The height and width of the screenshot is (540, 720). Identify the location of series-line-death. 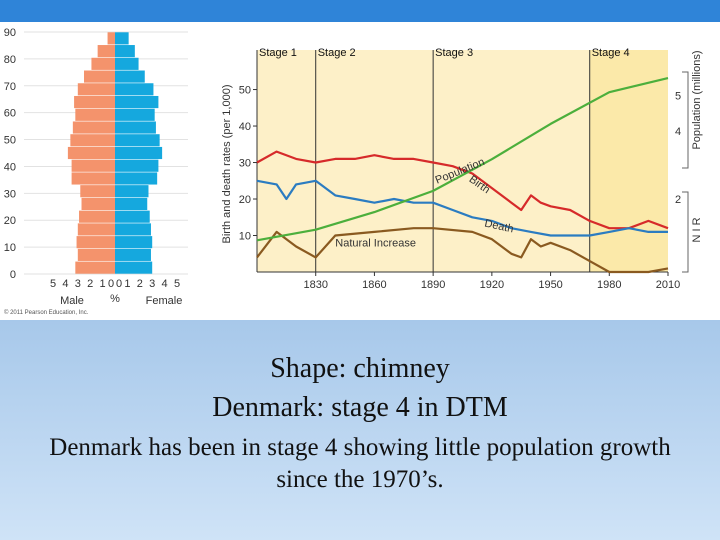
(462, 208).